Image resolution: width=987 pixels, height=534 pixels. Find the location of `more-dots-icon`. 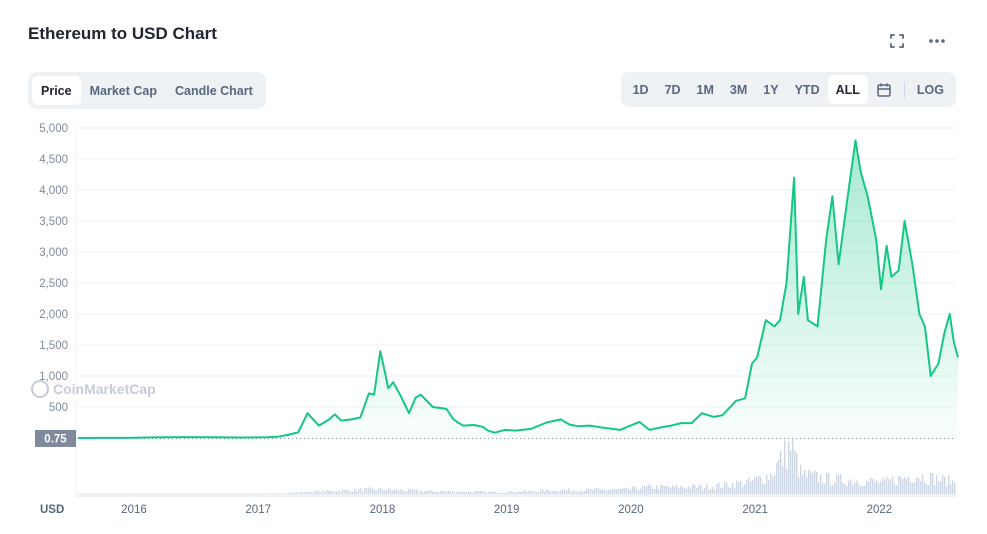

more-dots-icon is located at coordinates (937, 41).